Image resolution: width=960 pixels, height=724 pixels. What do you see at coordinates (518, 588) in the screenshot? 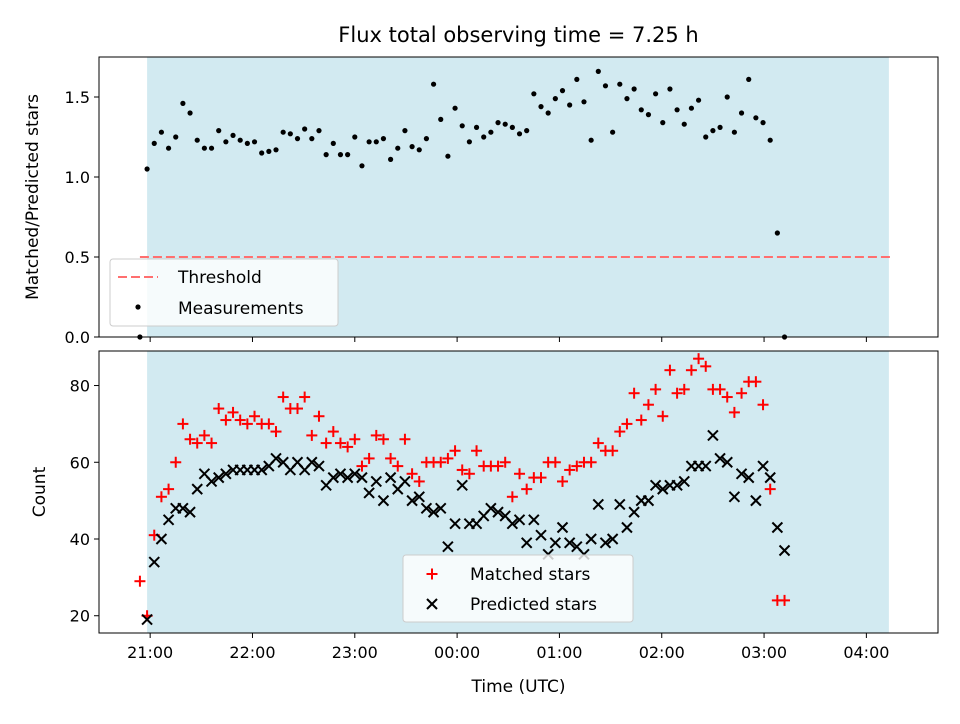
I see `count-legend-box` at bounding box center [518, 588].